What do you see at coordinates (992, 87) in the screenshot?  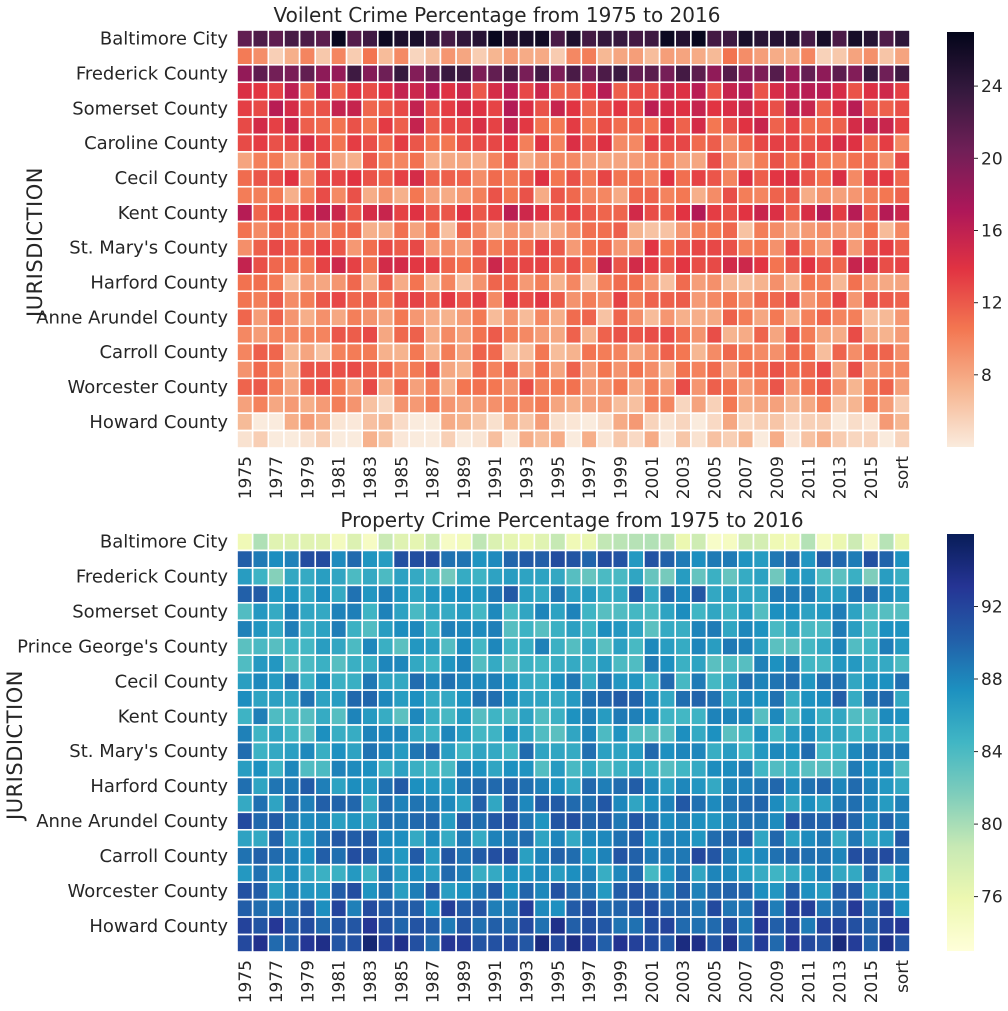 I see `colorbar-tick-label: 24` at bounding box center [992, 87].